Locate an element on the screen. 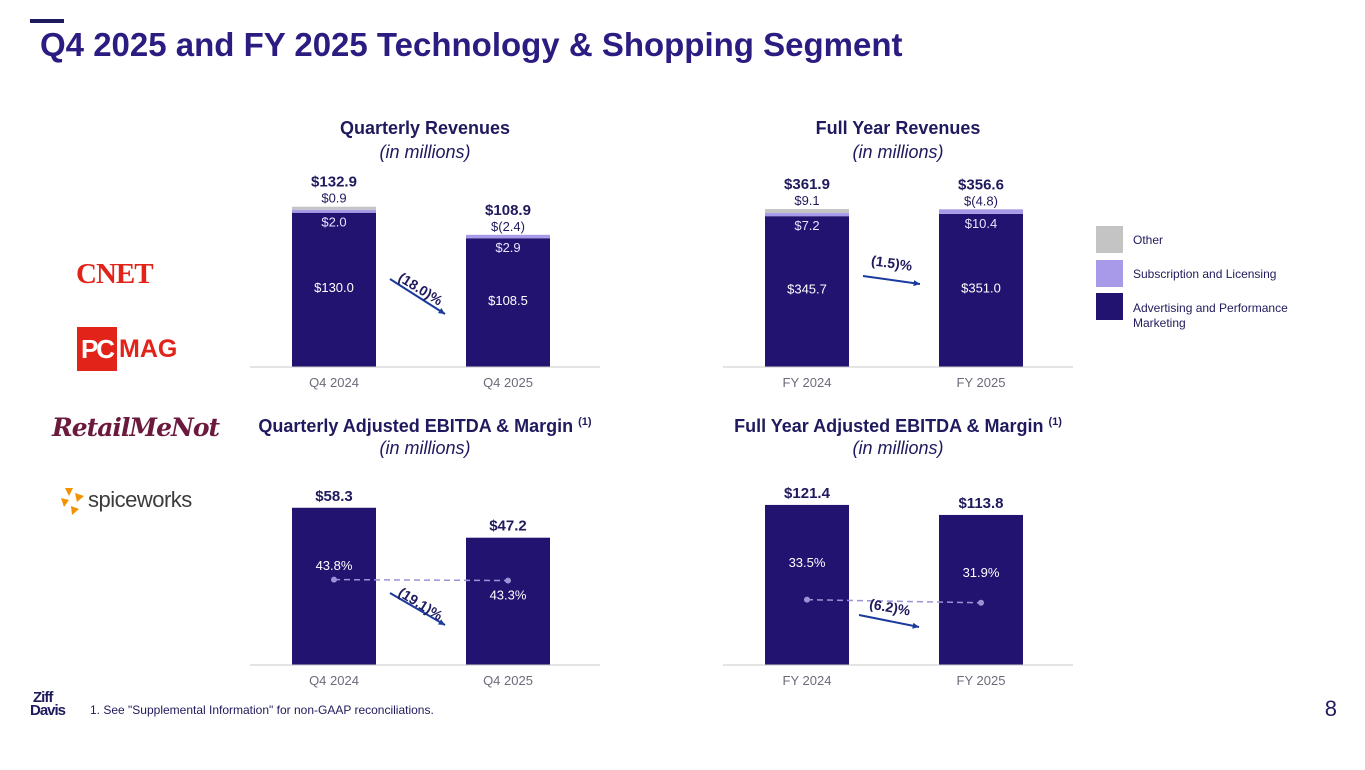 This screenshot has width=1365, height=770. pcmag-pc-box: PC is located at coordinates (97, 349).